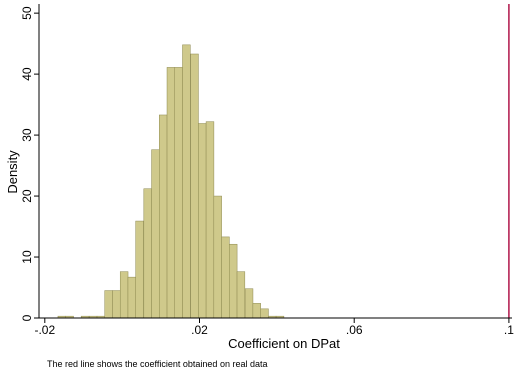  I want to click on x-tick-label: .02, so click(199, 330).